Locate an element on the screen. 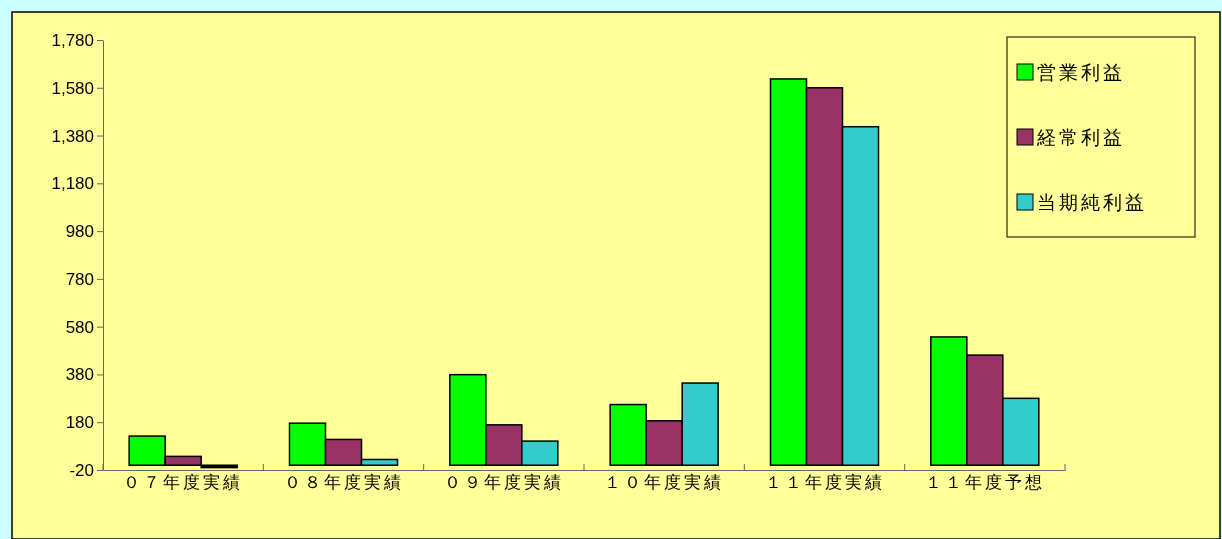 The image size is (1222, 539). y-tick-label: 580 is located at coordinates (79, 327).